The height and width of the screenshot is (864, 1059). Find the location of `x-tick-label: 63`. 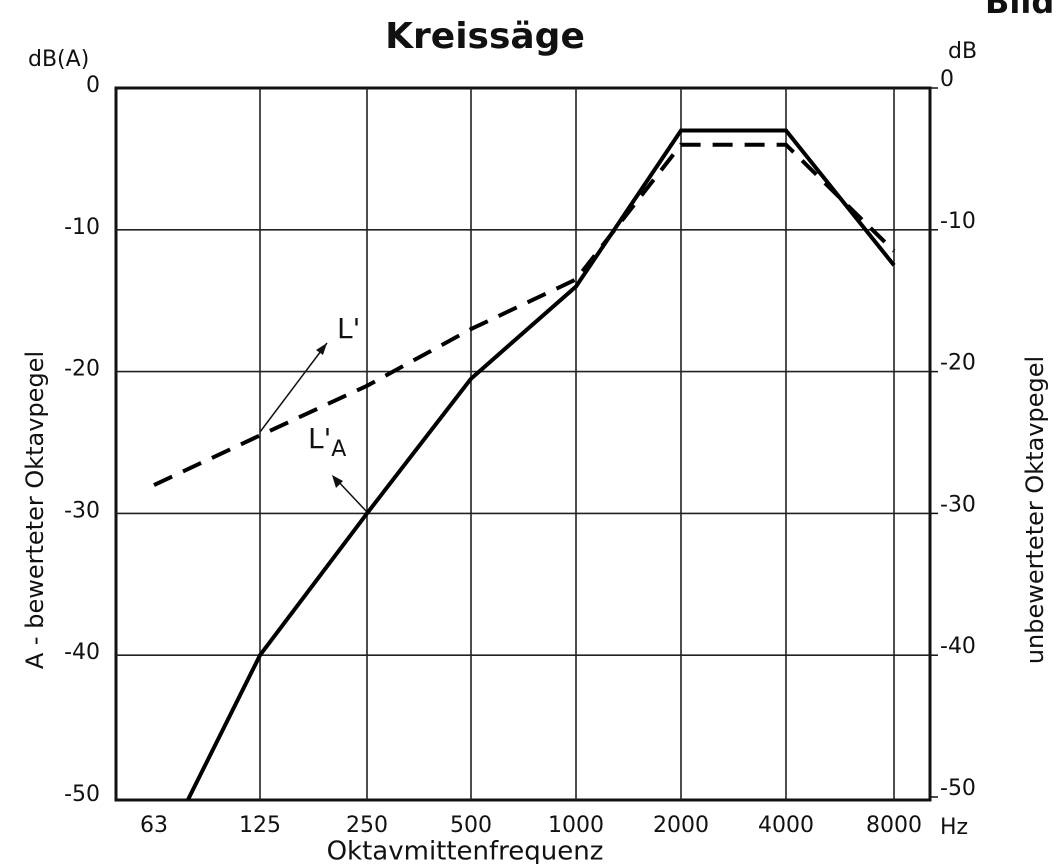

x-tick-label: 63 is located at coordinates (154, 825).